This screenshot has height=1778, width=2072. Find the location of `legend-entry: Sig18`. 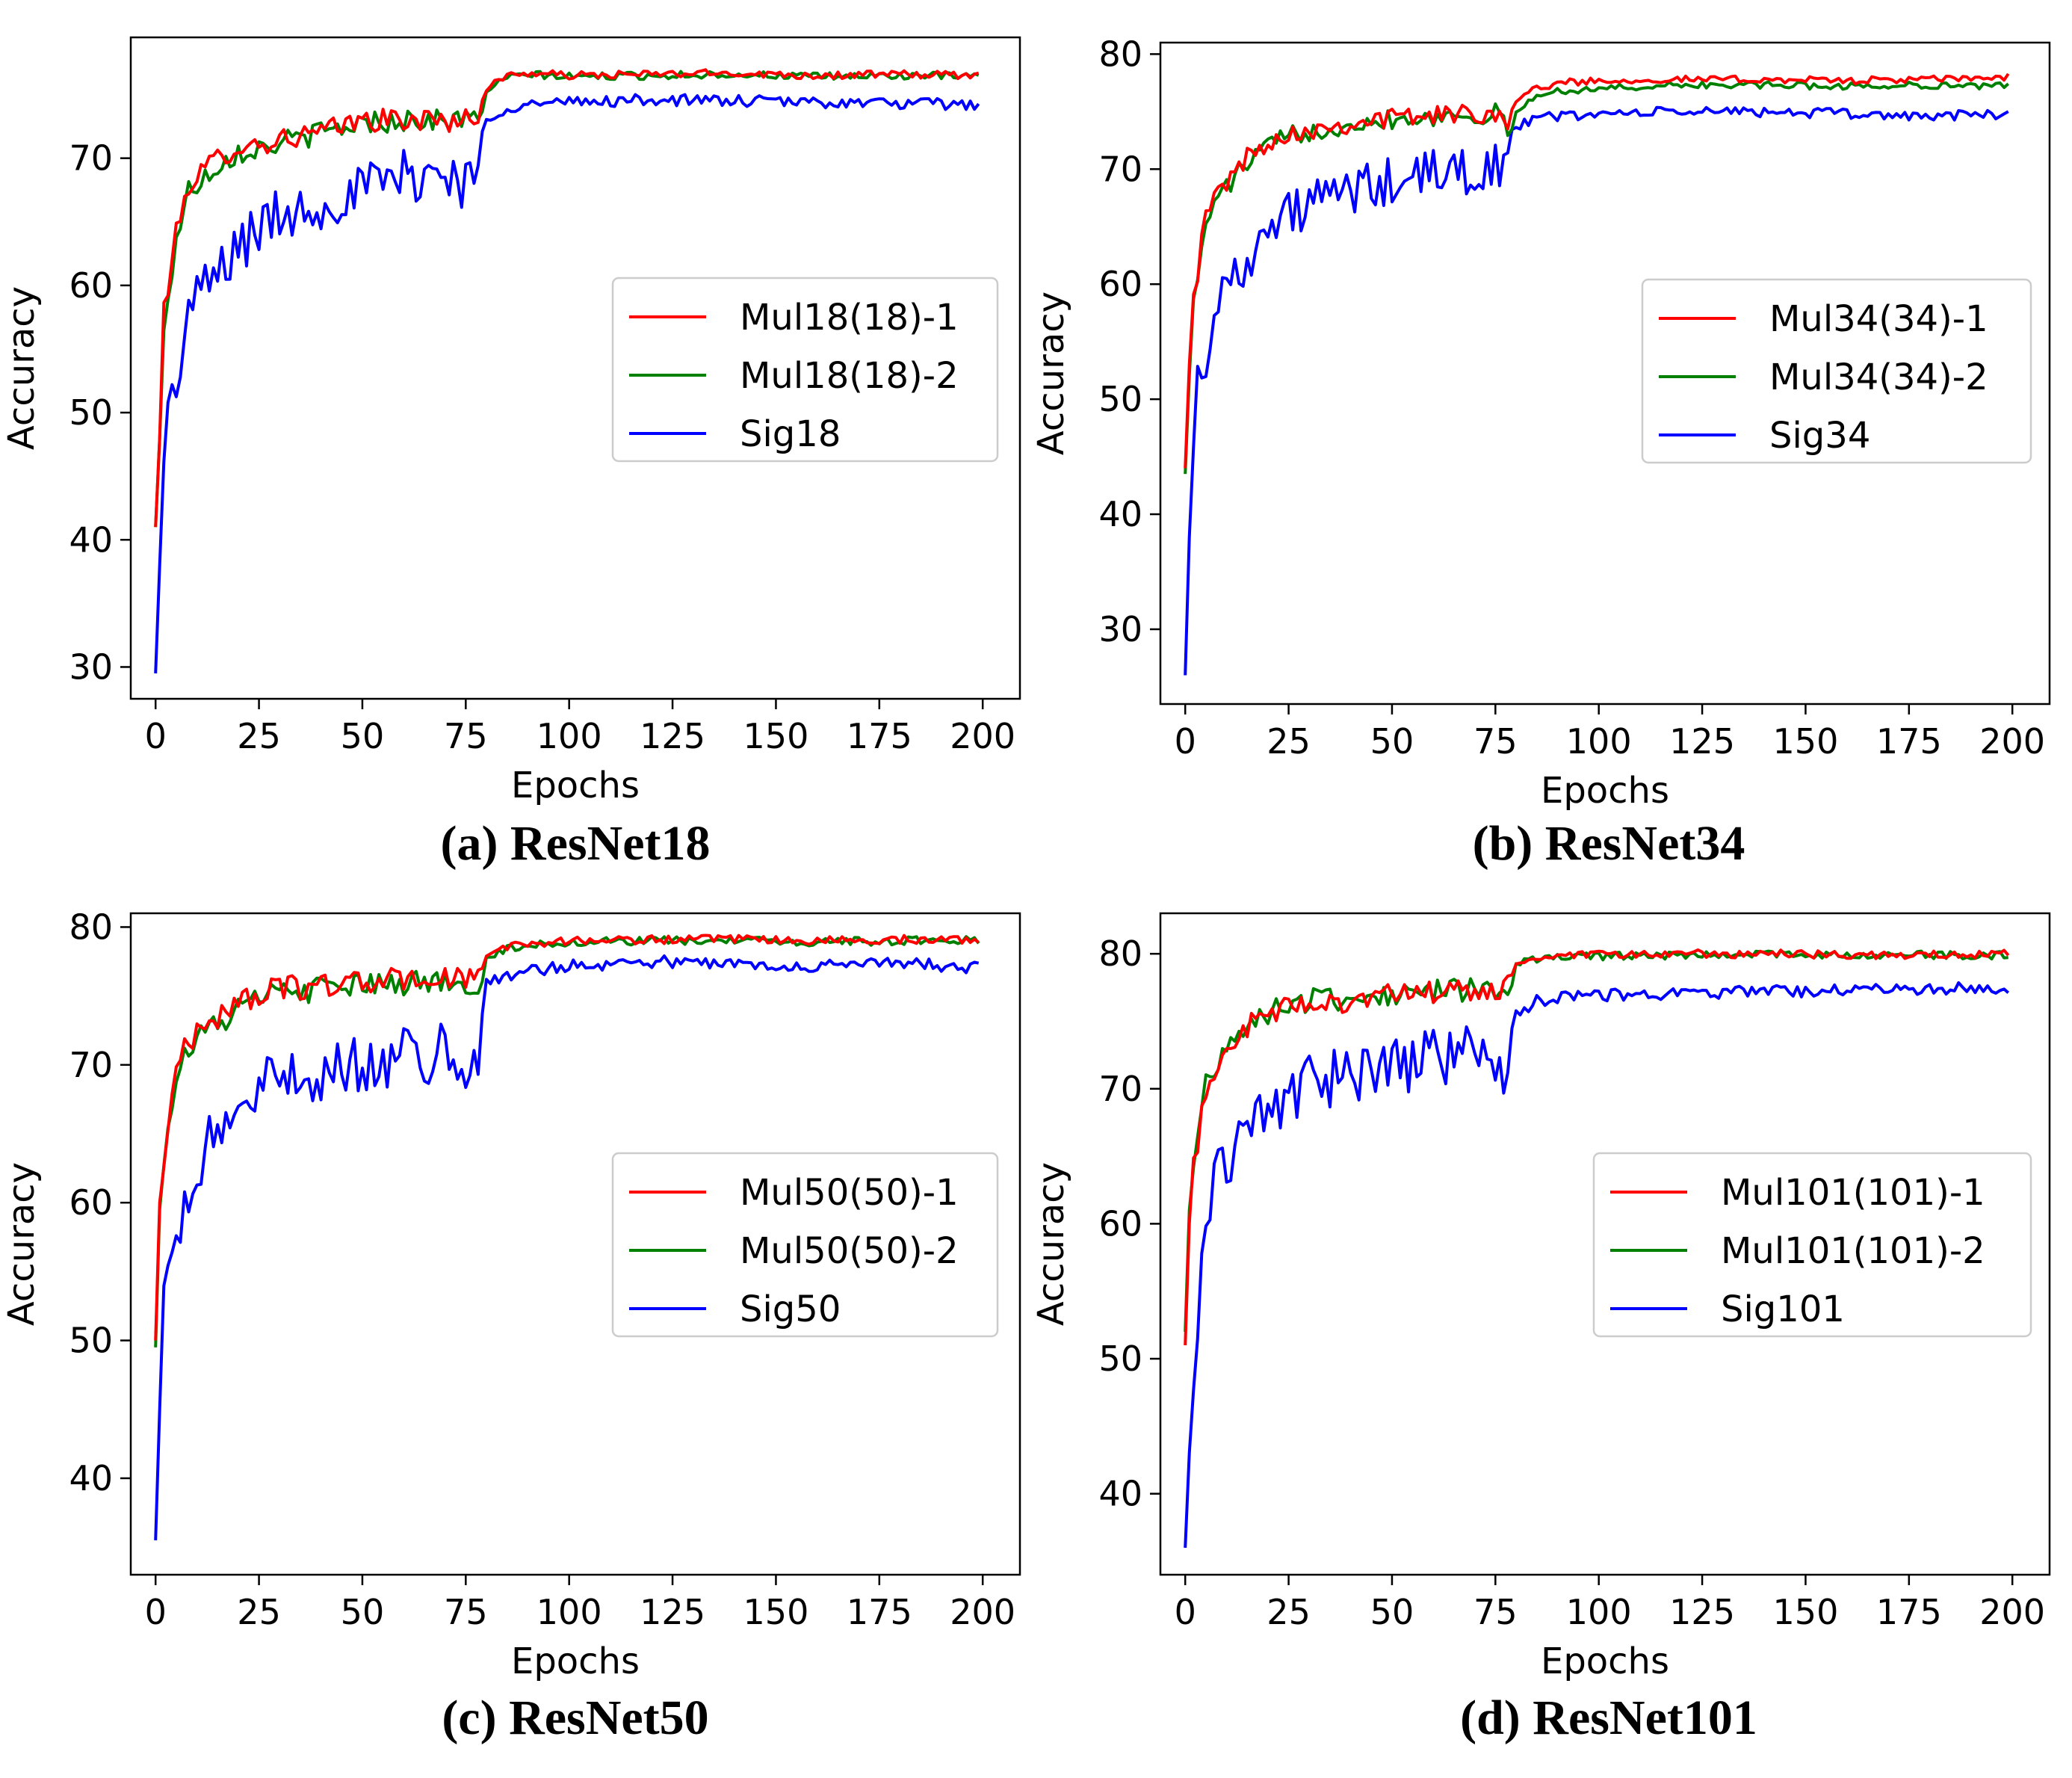

legend-entry: Sig18 is located at coordinates (790, 434).